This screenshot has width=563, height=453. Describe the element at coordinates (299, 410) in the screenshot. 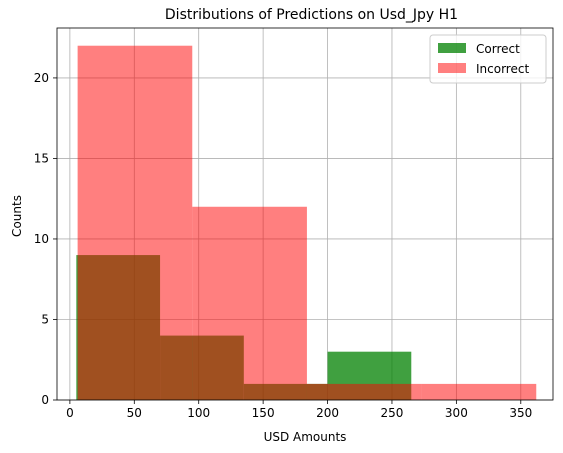

I see `x-axis-ticks: 0 50 100 150 200 250 300 350` at that location.